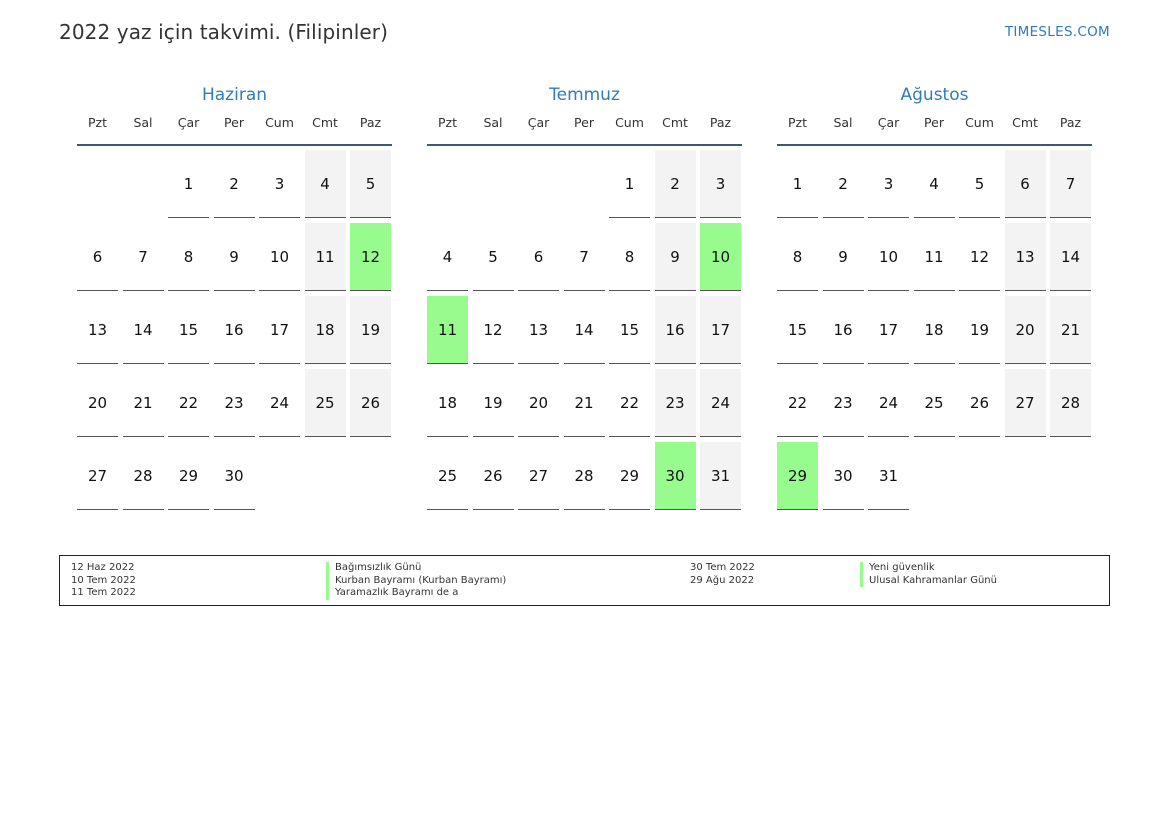 This screenshot has height=827, width=1169. I want to click on month-name: Ağustos, so click(934, 95).